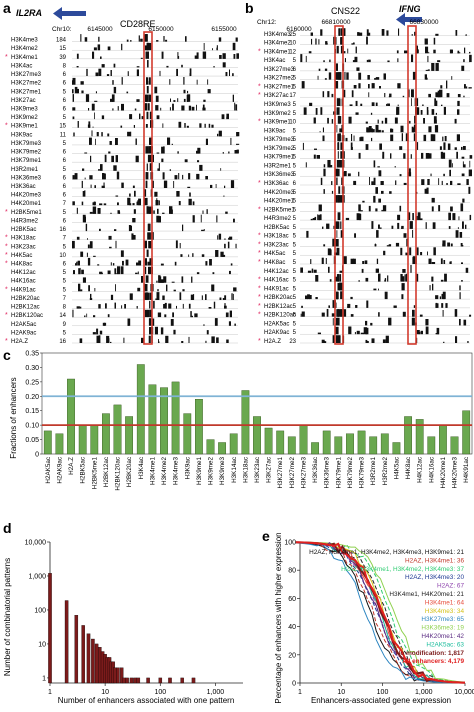 The width and height of the screenshot is (474, 712). What do you see at coordinates (384, 444) in the screenshot?
I see `bar-h3r2me2` at bounding box center [384, 444].